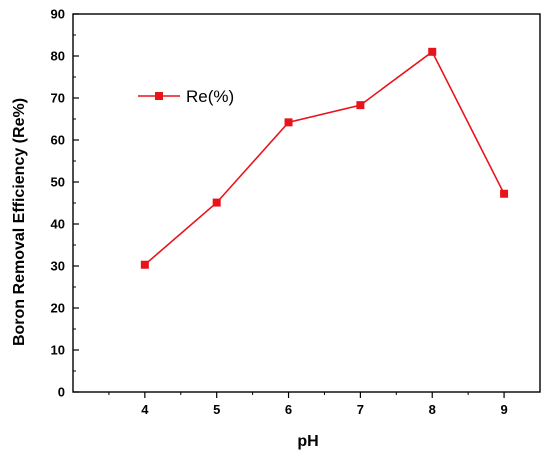 This screenshot has width=550, height=456. What do you see at coordinates (159, 96) in the screenshot?
I see `legend-marker` at bounding box center [159, 96].